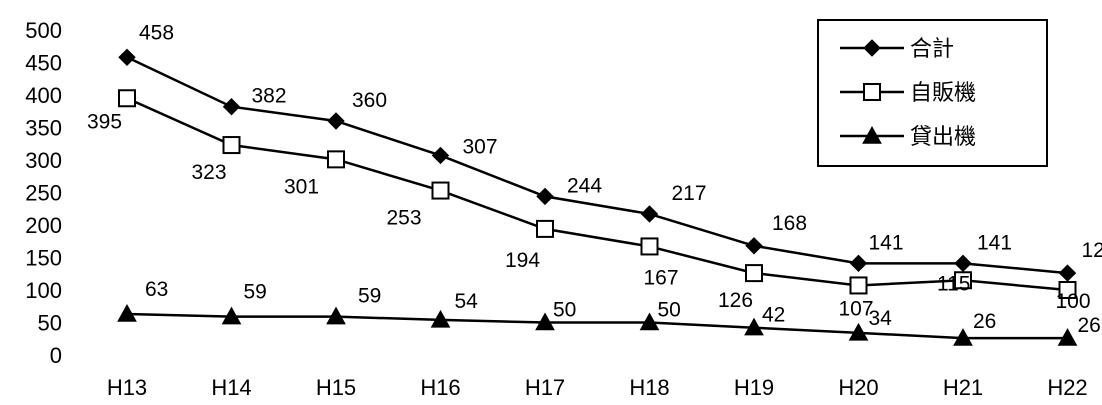  Describe the element at coordinates (127, 387) in the screenshot. I see `x-tick-label: H13` at that location.